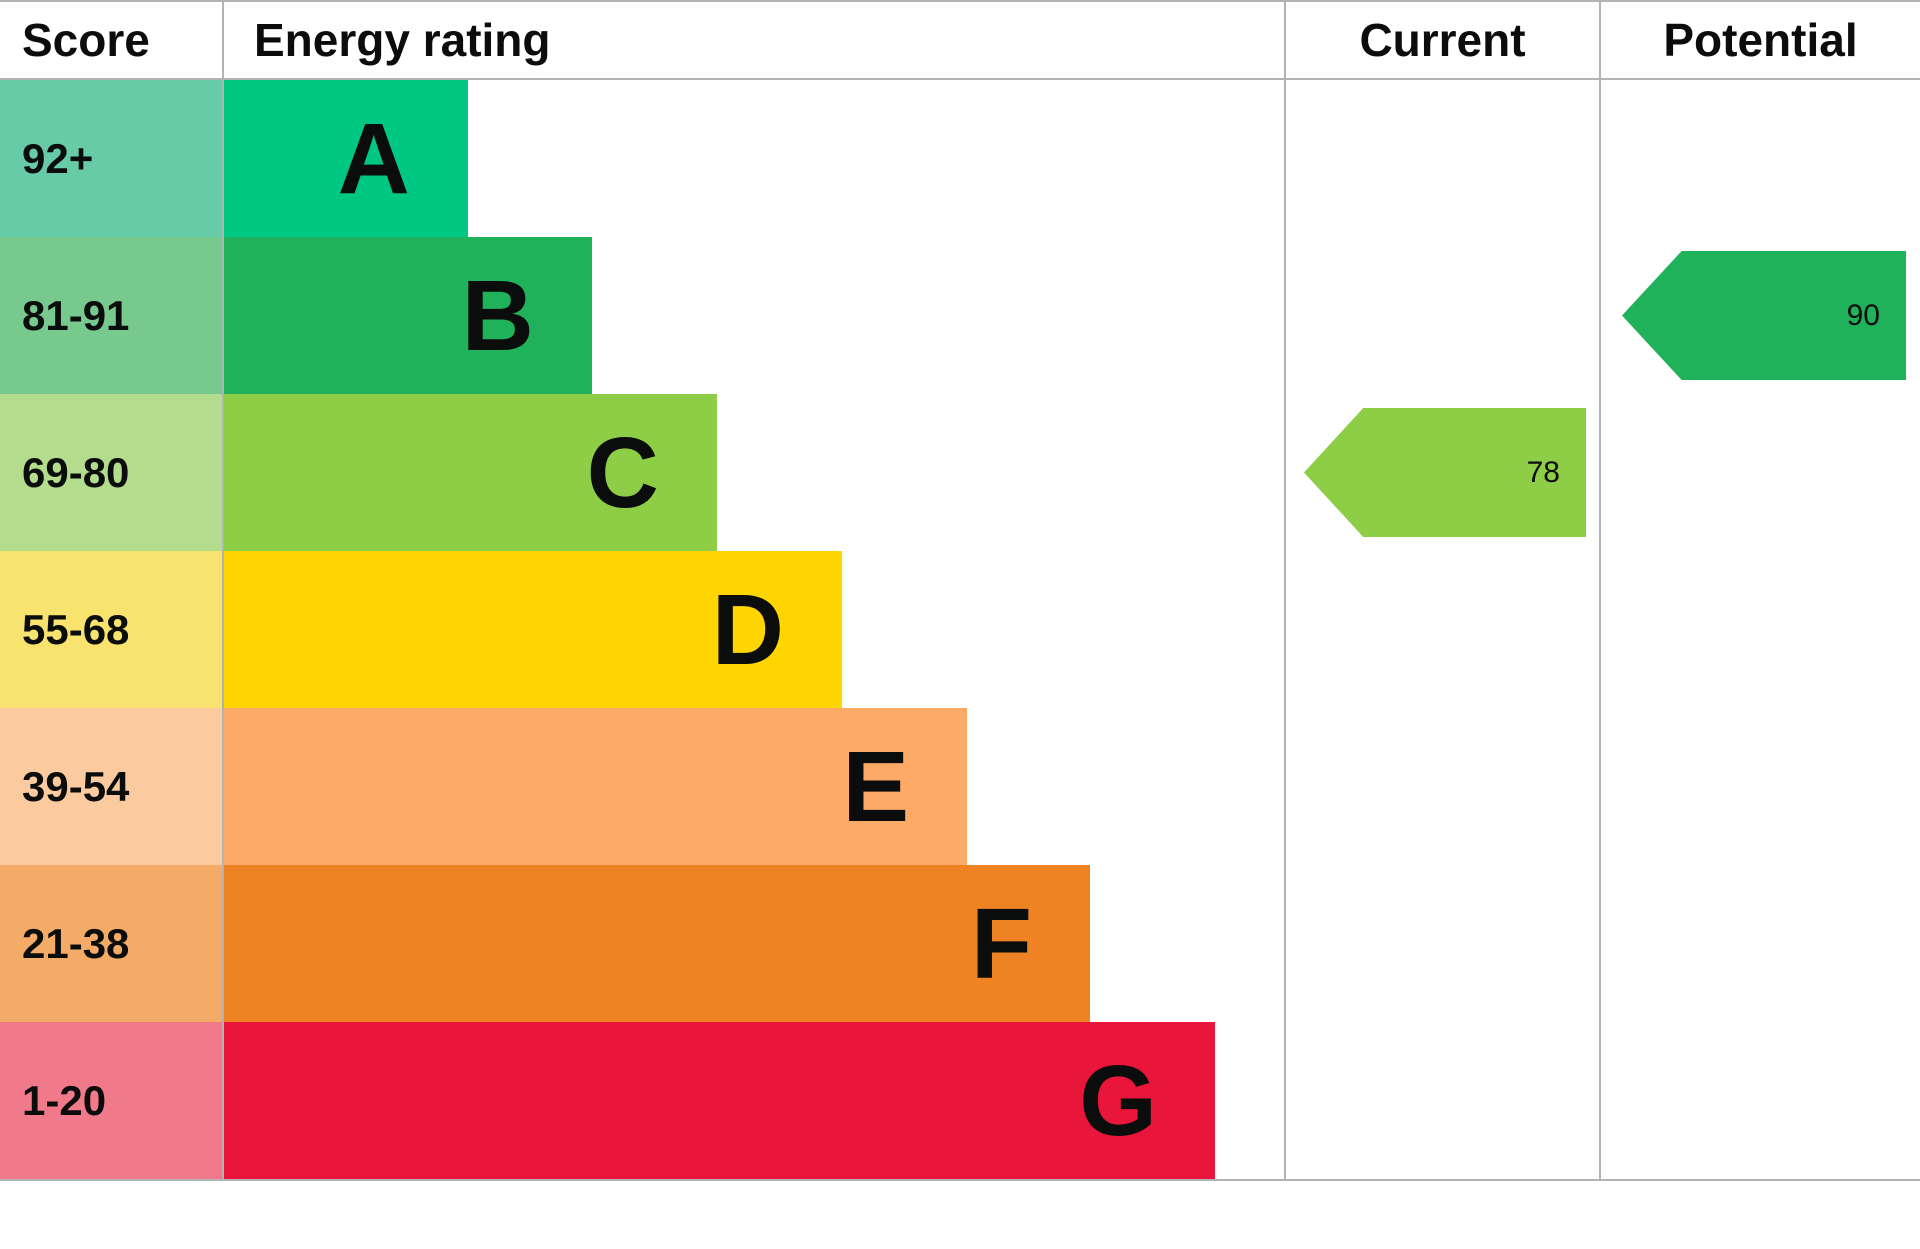 Image resolution: width=1920 pixels, height=1249 pixels. I want to click on current-cell-g, so click(1441, 1100).